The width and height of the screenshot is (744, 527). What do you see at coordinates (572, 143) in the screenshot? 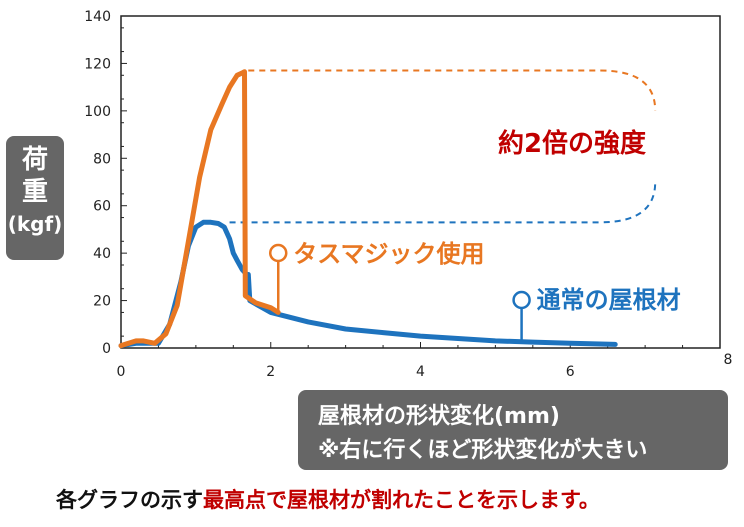
I see `strength-annotation: 約2倍の強度` at bounding box center [572, 143].